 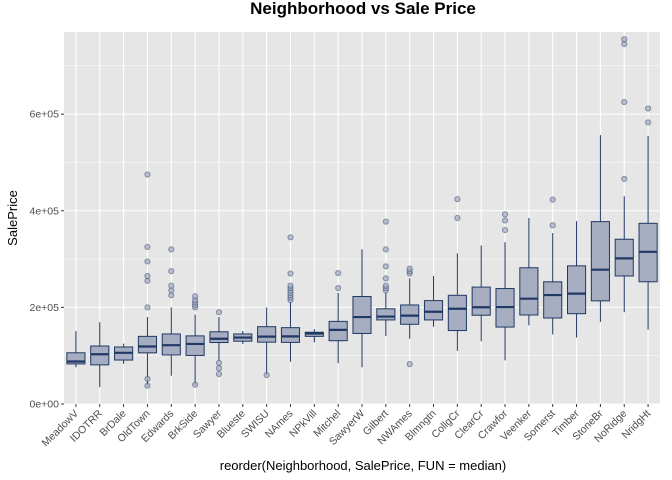 I want to click on box-swisu, so click(x=267, y=343).